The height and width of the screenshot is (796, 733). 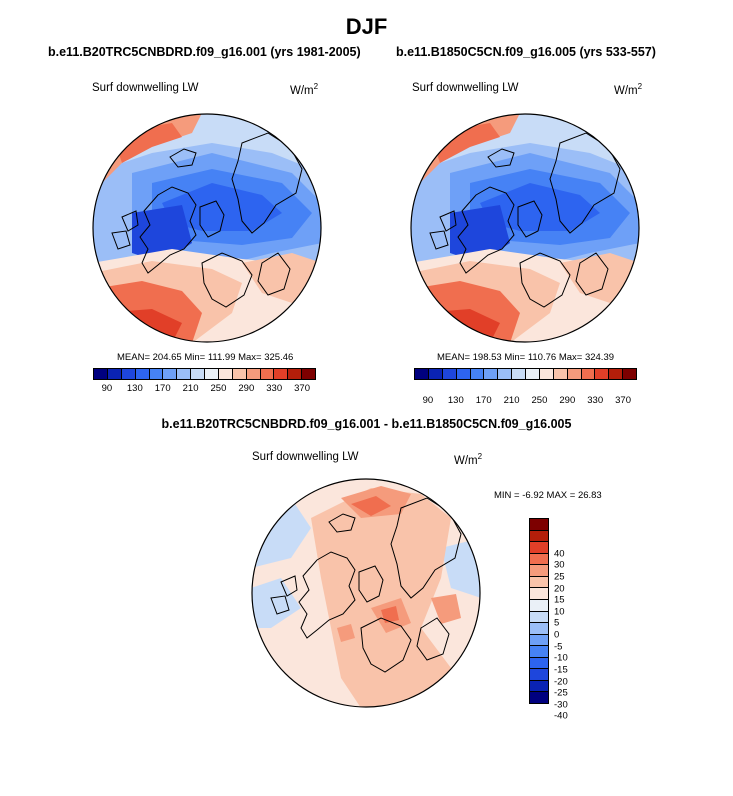 What do you see at coordinates (107, 388) in the screenshot?
I see `colorbar-tick-label: 90` at bounding box center [107, 388].